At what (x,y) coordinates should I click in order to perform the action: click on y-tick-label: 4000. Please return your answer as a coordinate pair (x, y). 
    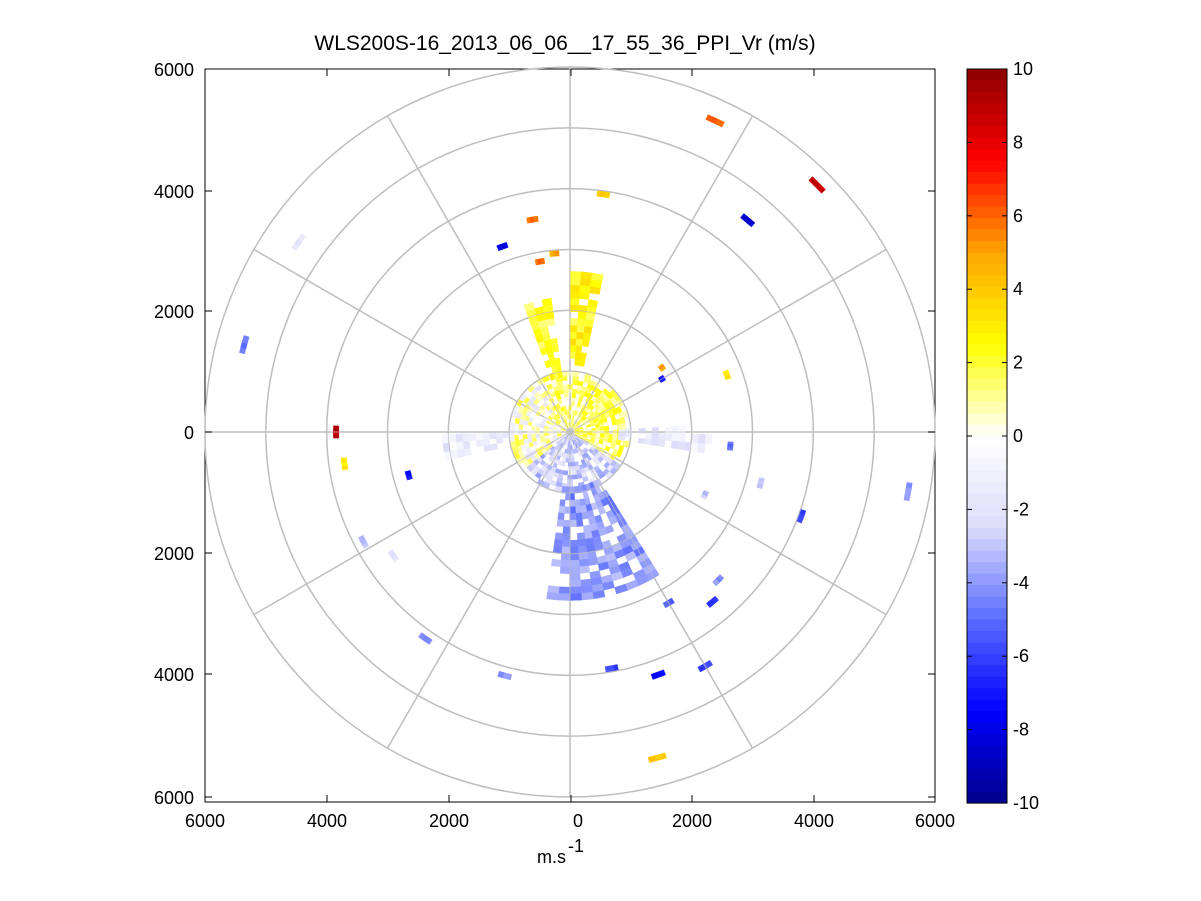
    Looking at the image, I should click on (174, 192).